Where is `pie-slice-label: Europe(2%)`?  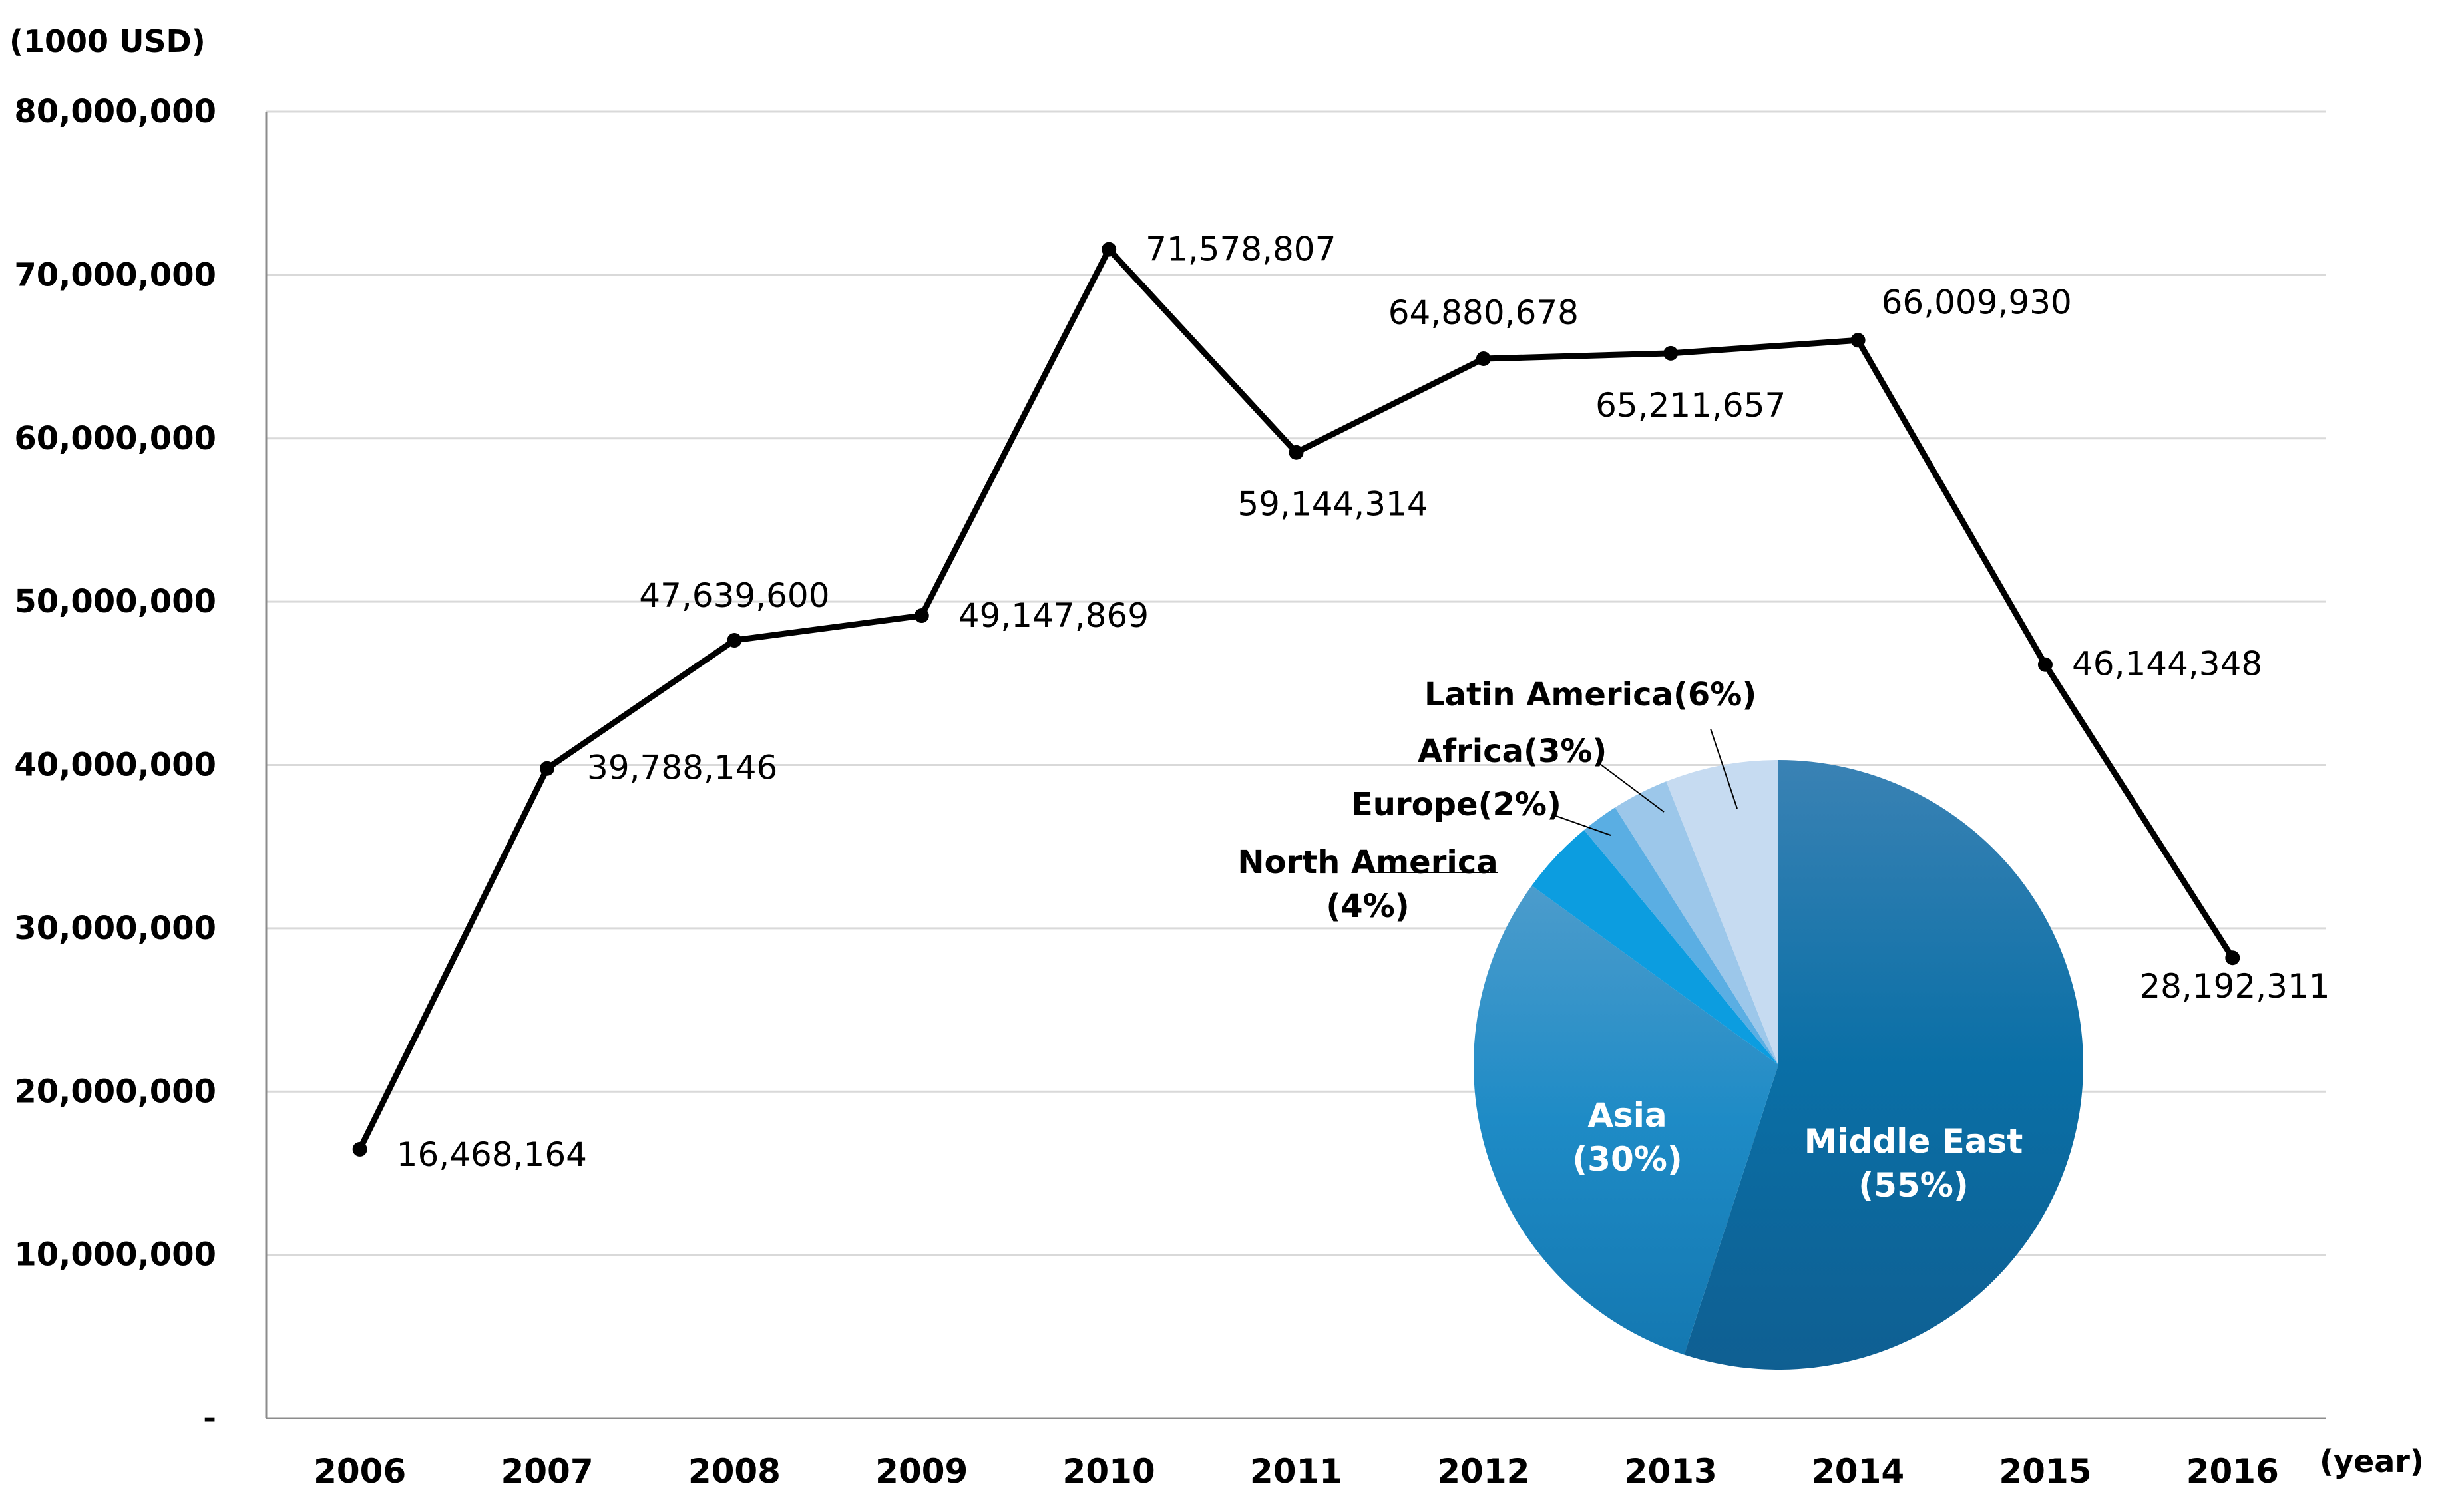 pie-slice-label: Europe(2%) is located at coordinates (1456, 804).